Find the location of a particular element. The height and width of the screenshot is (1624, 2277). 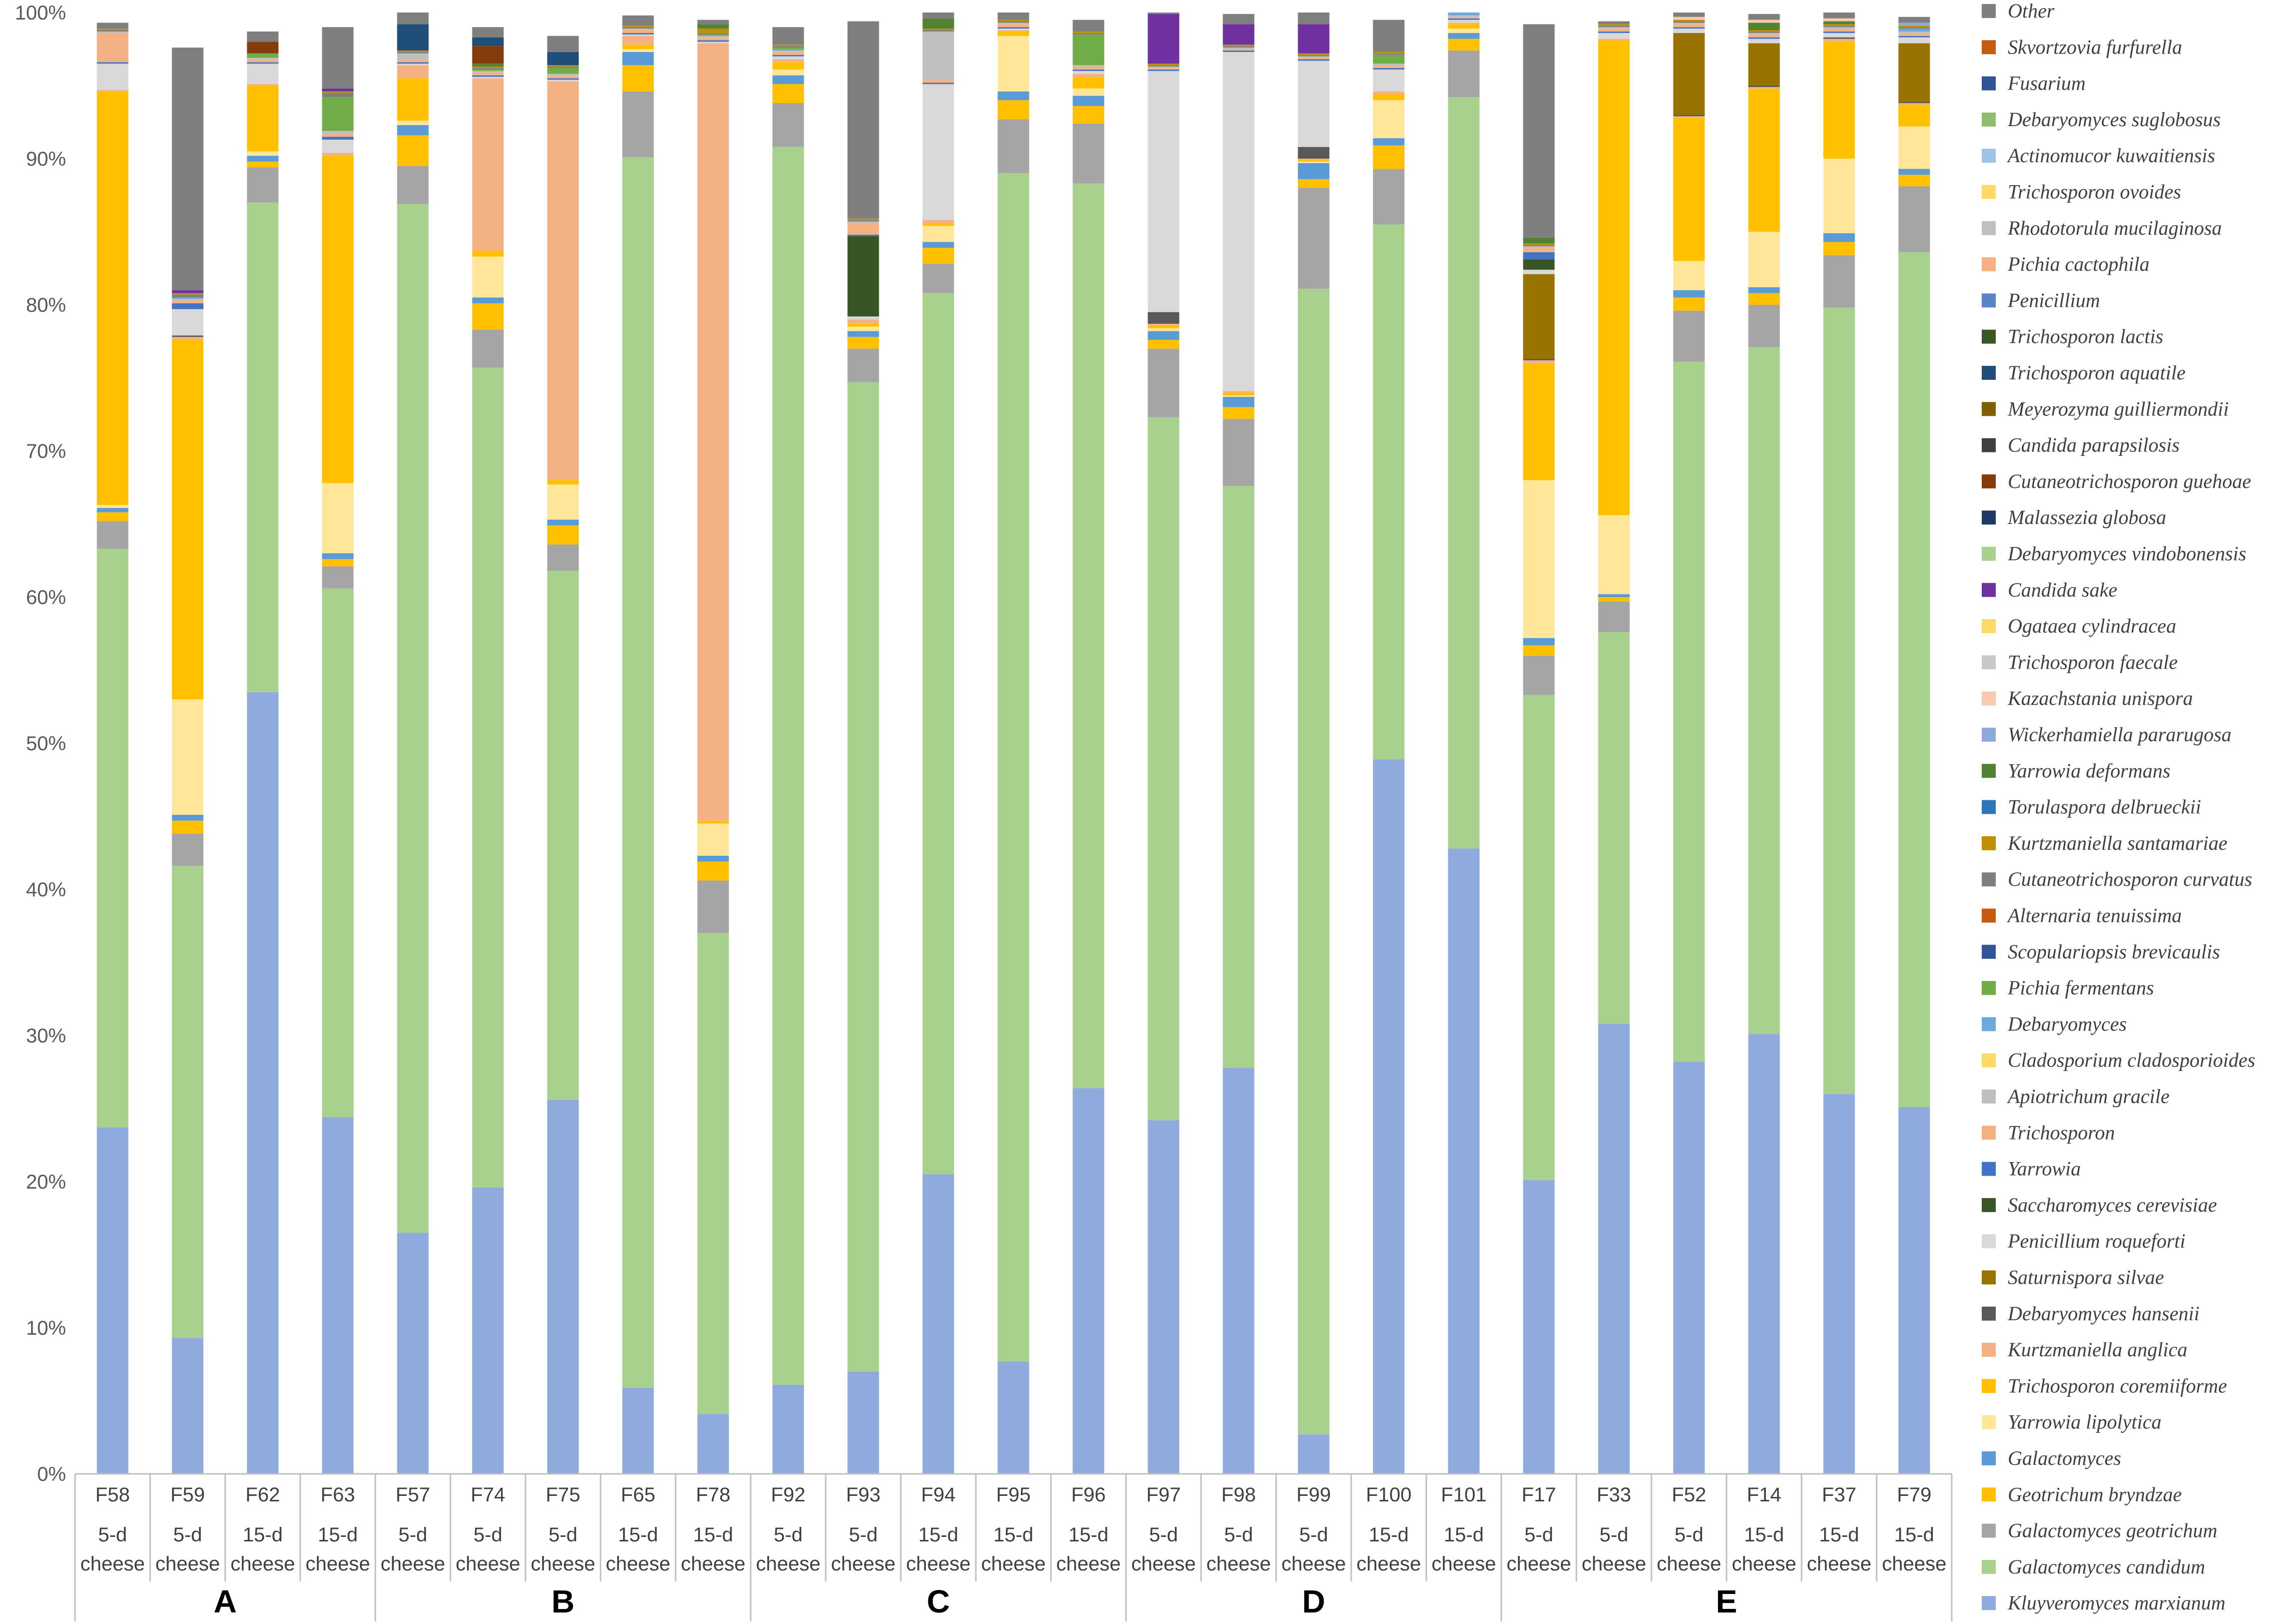

x-category-id: F14 is located at coordinates (1764, 1495).